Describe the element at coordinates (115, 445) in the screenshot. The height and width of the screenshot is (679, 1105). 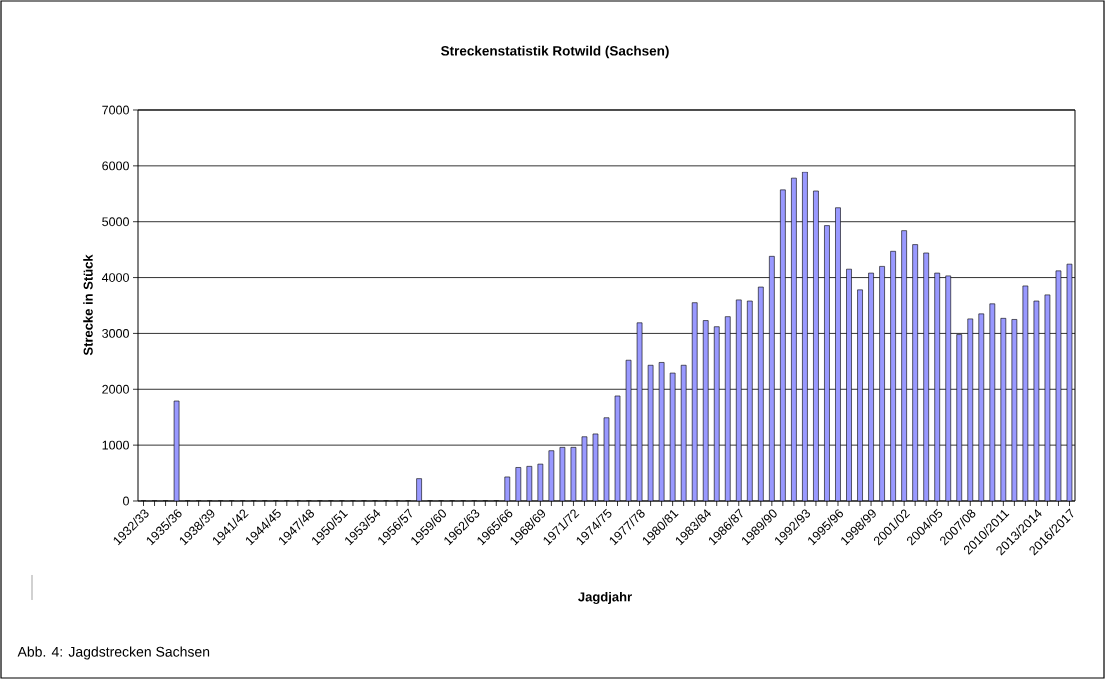
I see `y-tick-label: 1000` at that location.